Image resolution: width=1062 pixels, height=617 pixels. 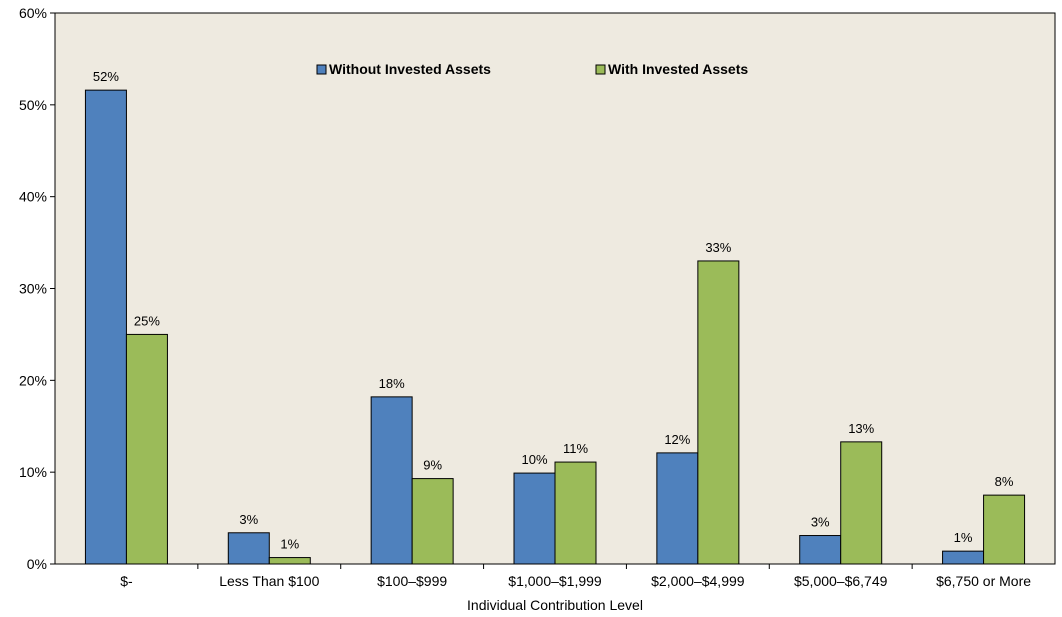 What do you see at coordinates (410, 69) in the screenshot?
I see `legend-label: Without Invested Assets` at bounding box center [410, 69].